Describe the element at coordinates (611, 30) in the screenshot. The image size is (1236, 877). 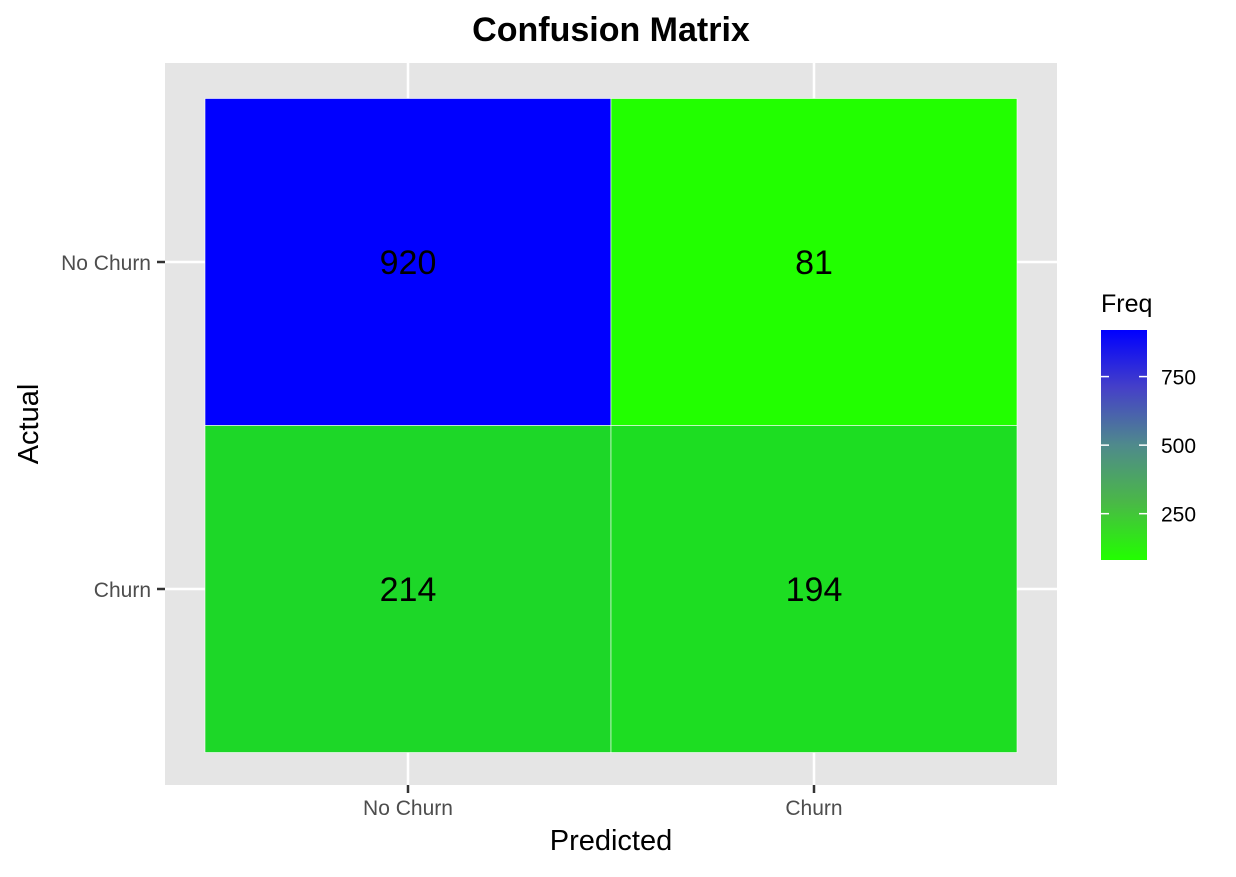
I see `chart-title: Confusion Matrix` at that location.